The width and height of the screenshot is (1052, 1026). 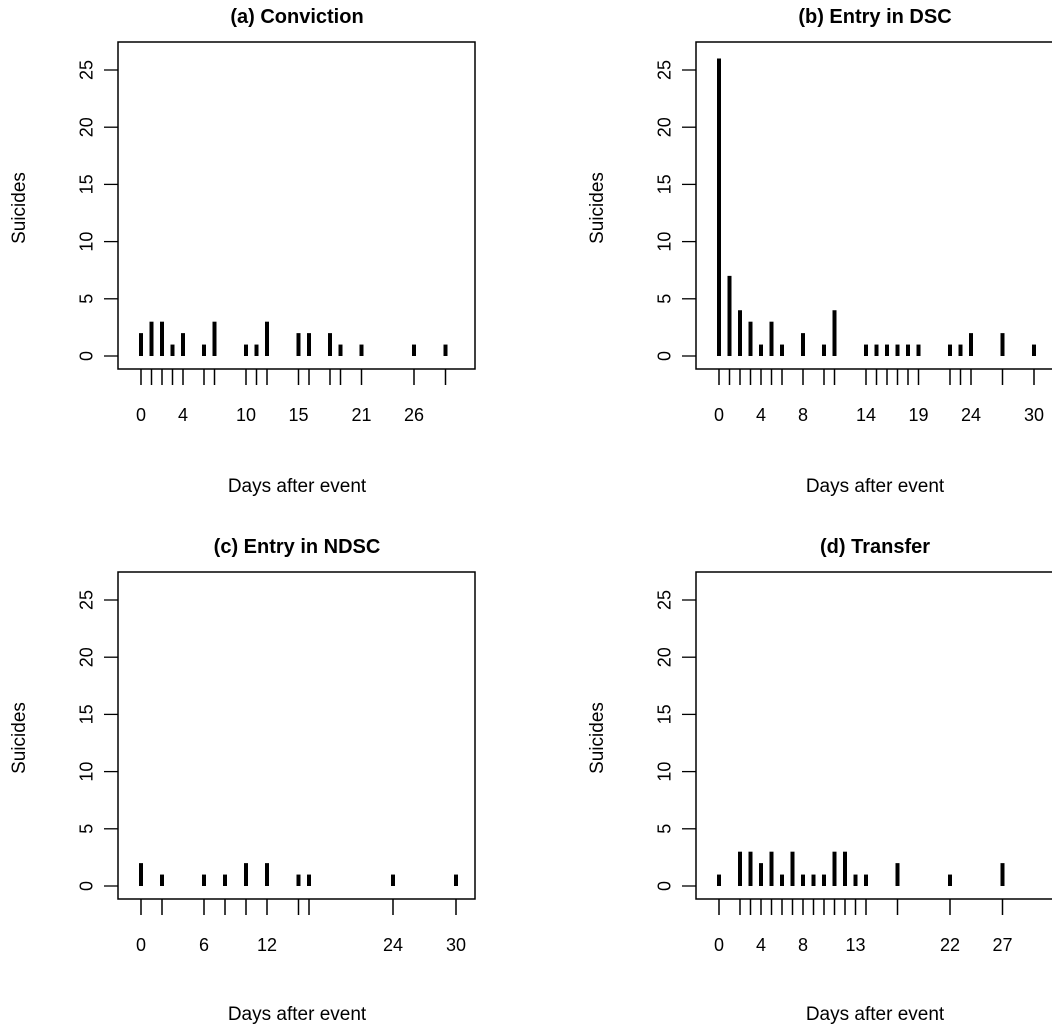 I want to click on chart-title: (d) Transfer, so click(x=875, y=547).